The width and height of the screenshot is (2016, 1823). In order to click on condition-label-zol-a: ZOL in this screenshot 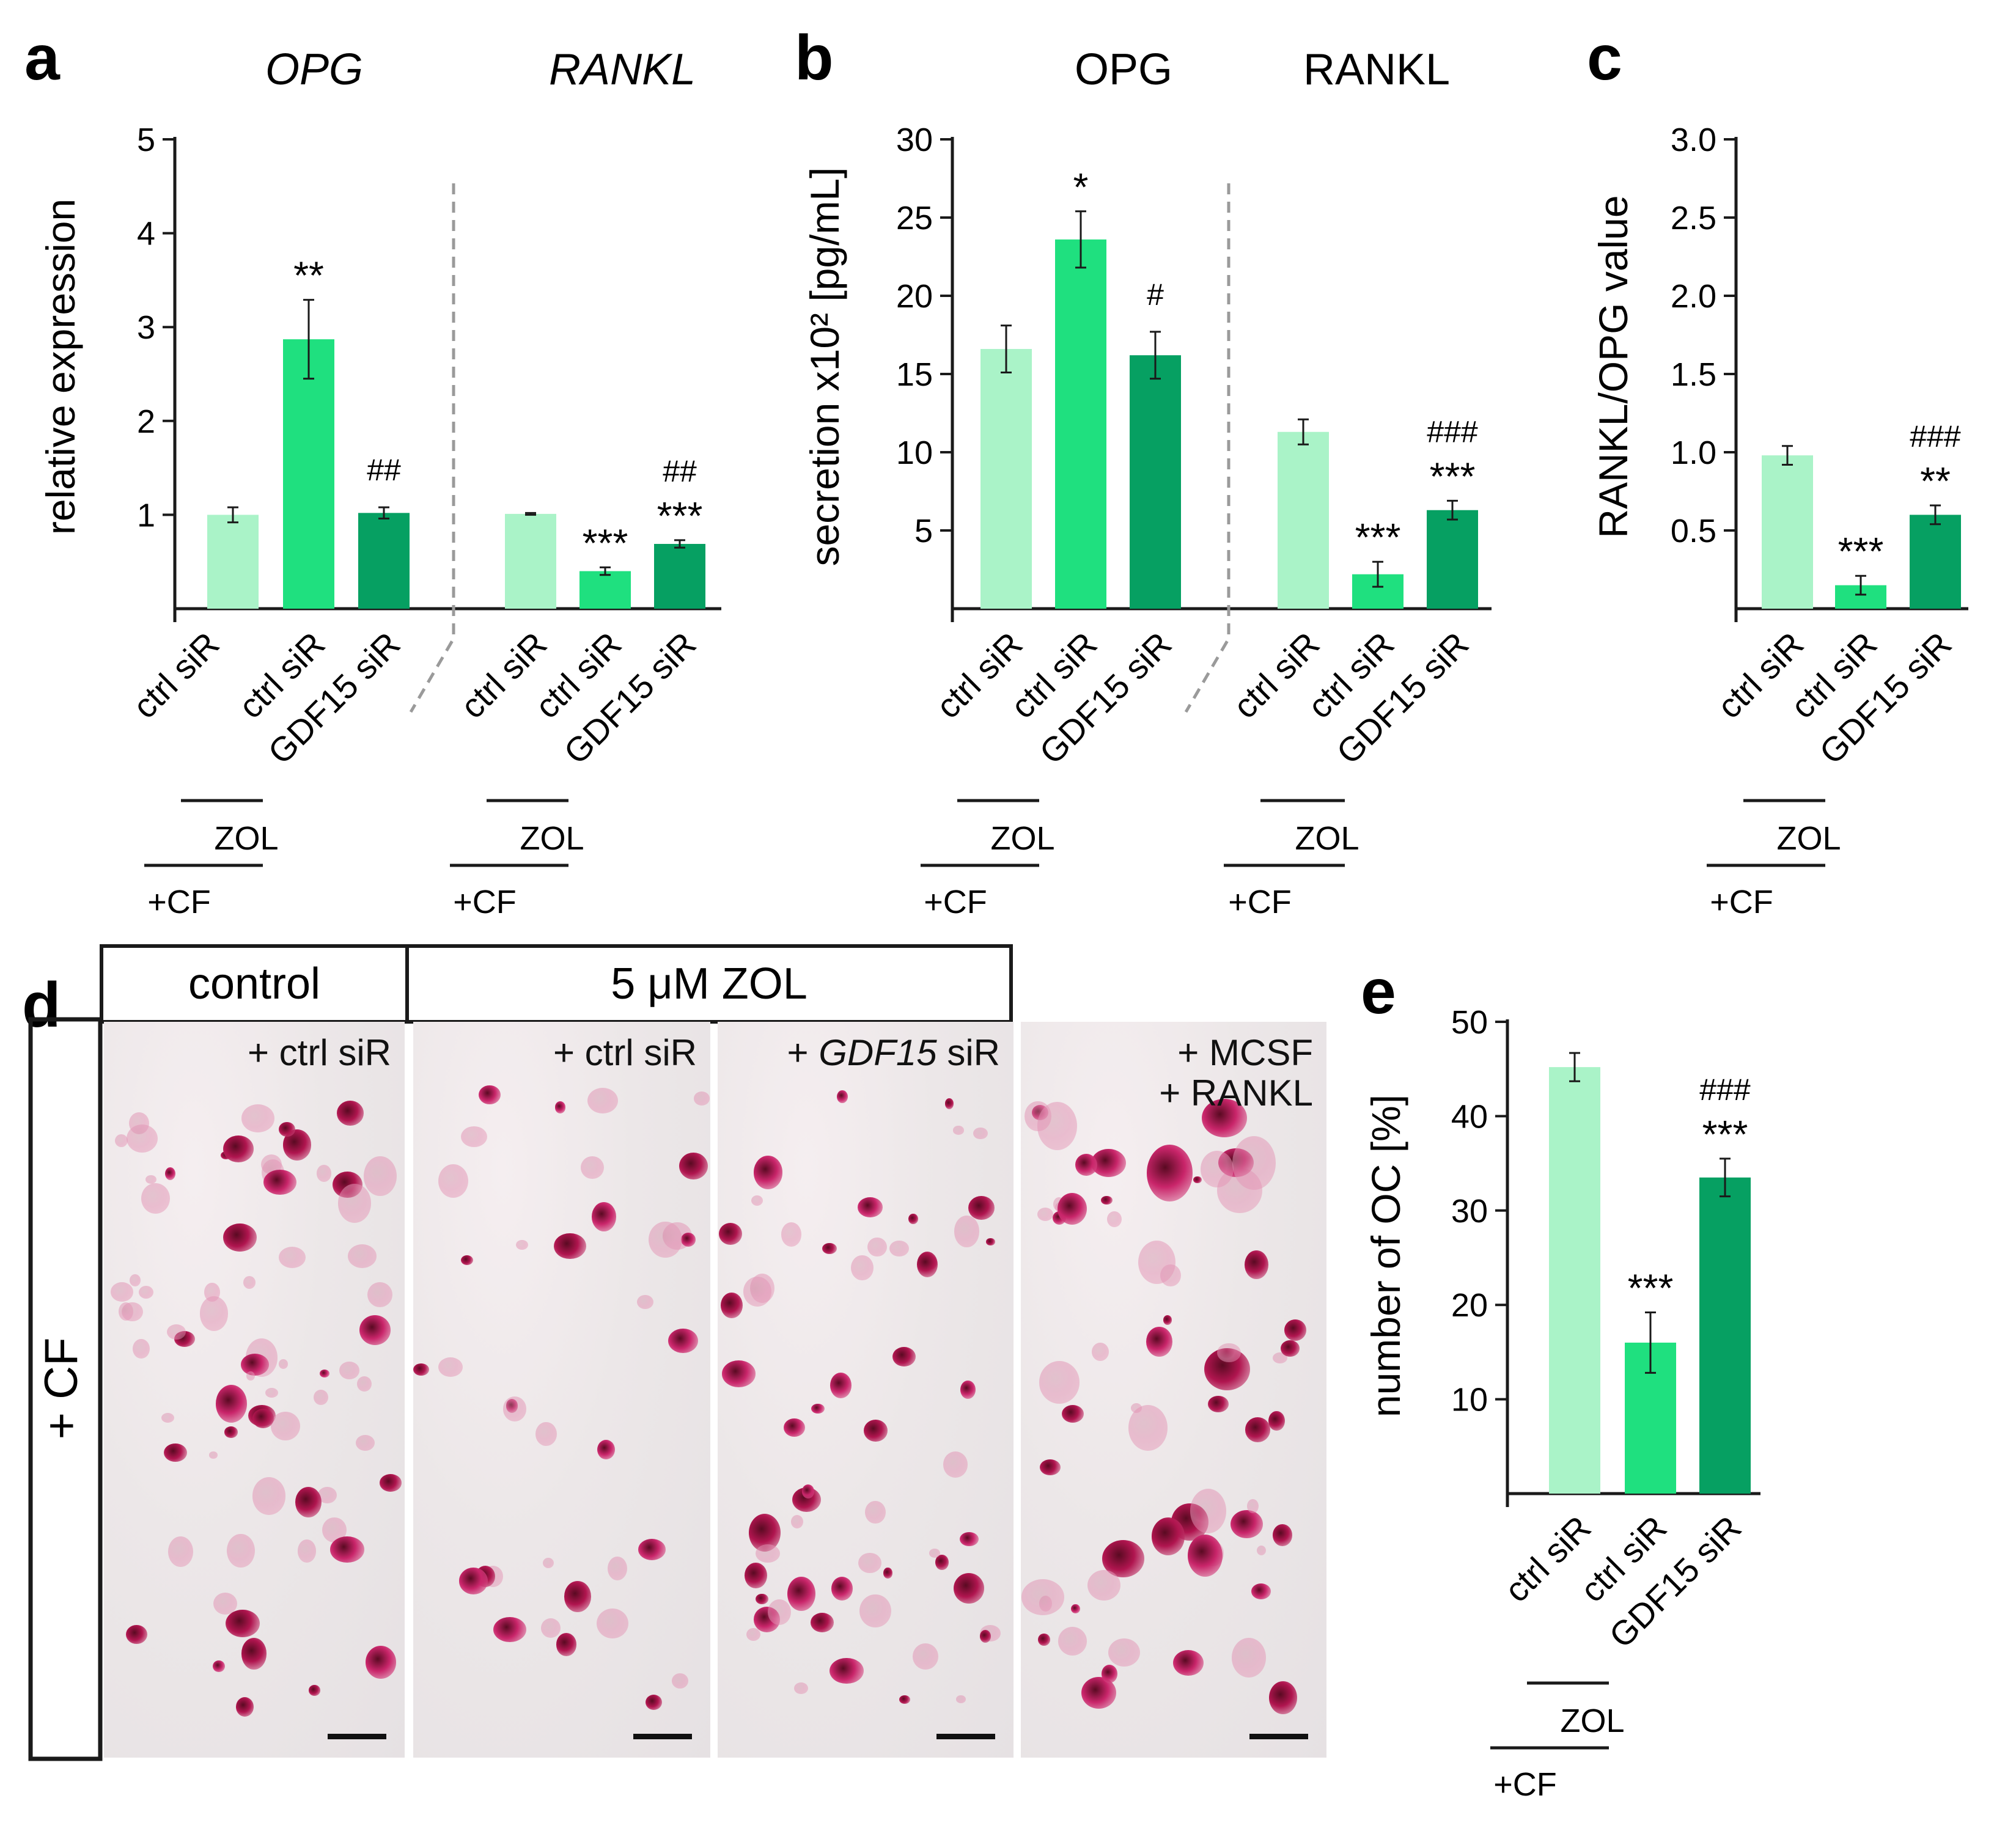, I will do `click(246, 838)`.